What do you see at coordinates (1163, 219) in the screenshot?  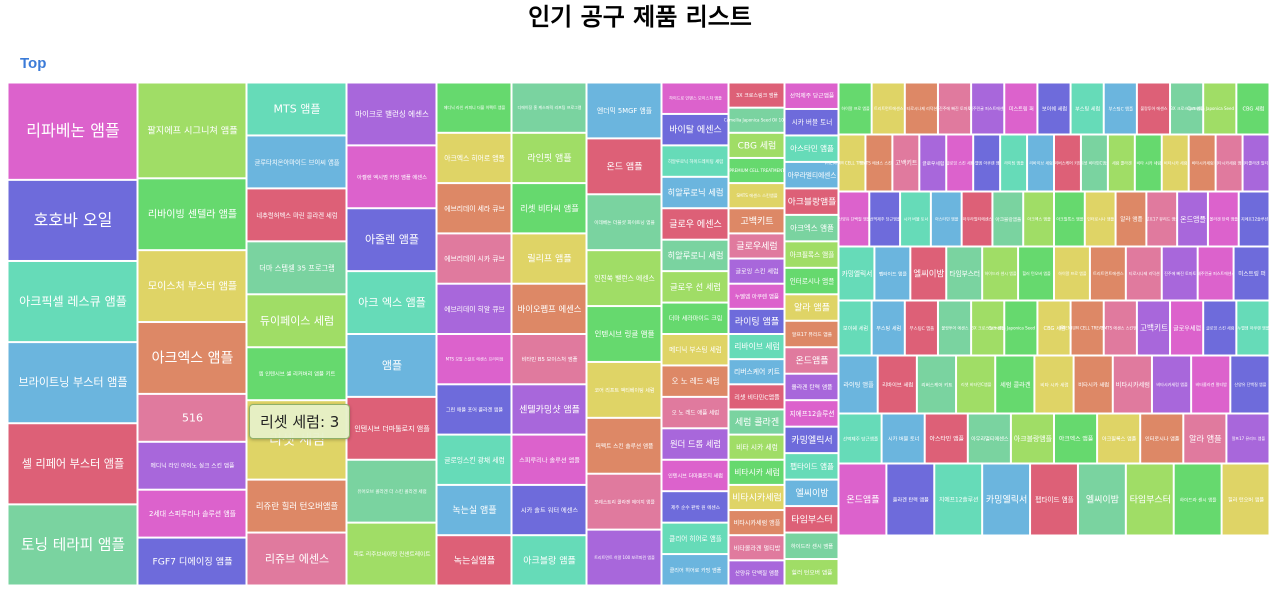 I see `treemap-tile: 알프17 뮤리드 앰플` at bounding box center [1163, 219].